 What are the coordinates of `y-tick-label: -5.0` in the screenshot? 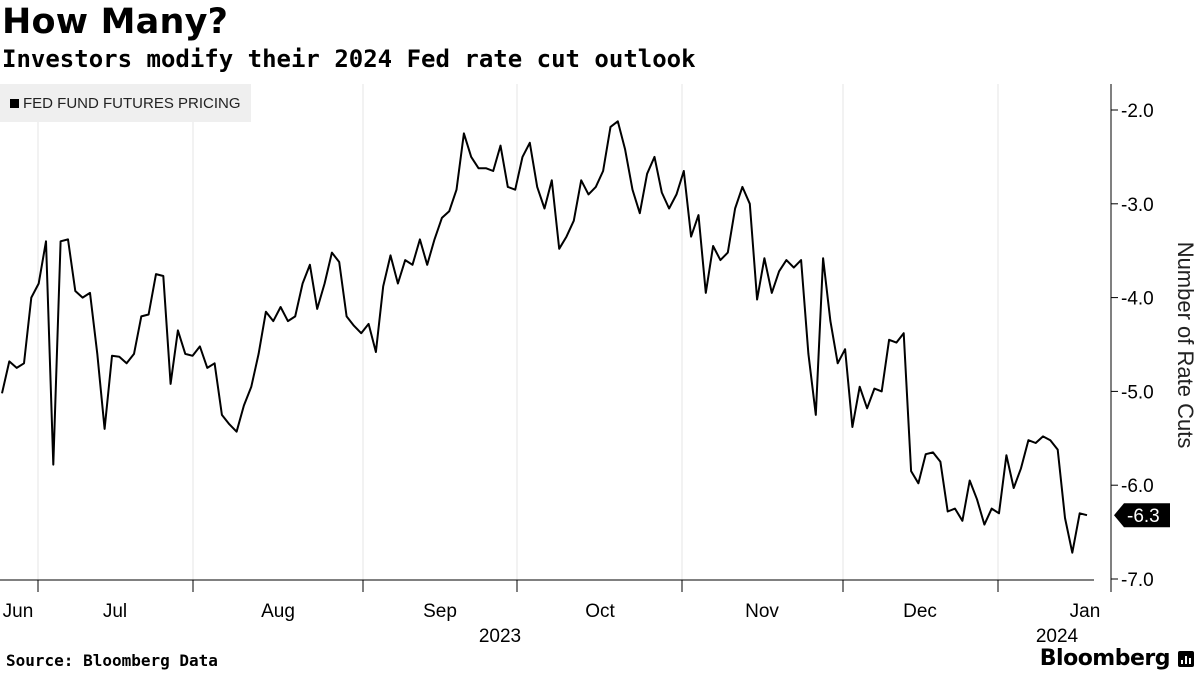 It's located at (1137, 392).